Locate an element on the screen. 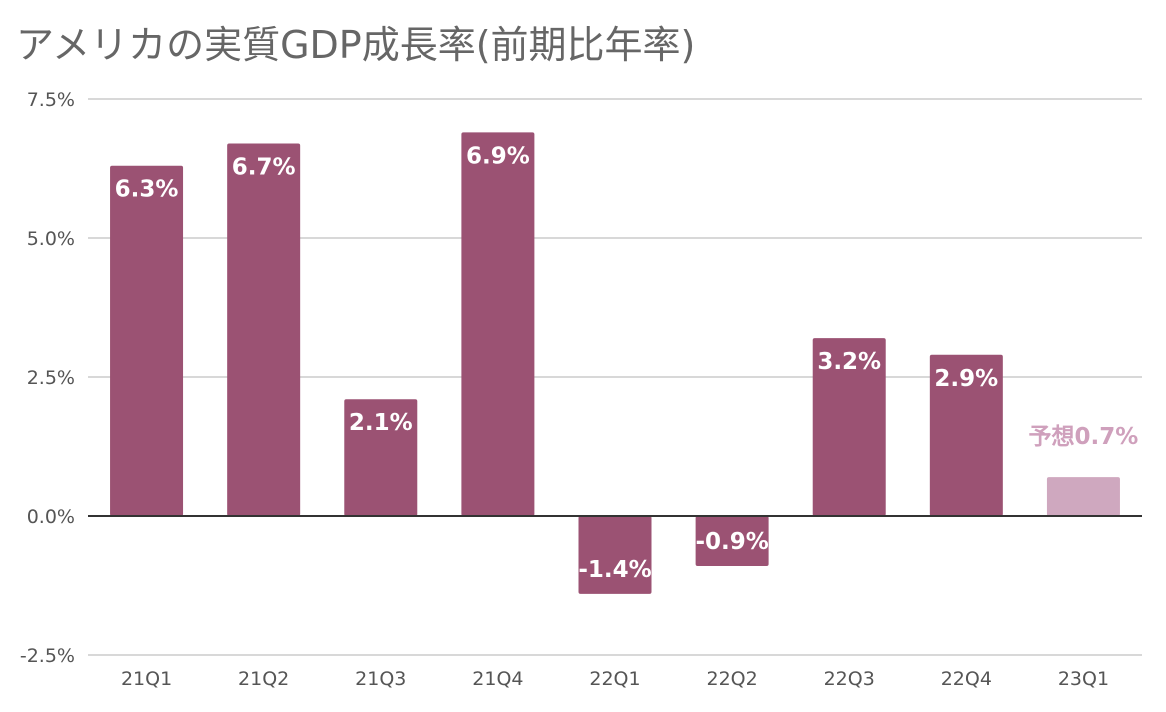 This screenshot has width=1166, height=712. y-tick-label: 2.5% is located at coordinates (51, 378).